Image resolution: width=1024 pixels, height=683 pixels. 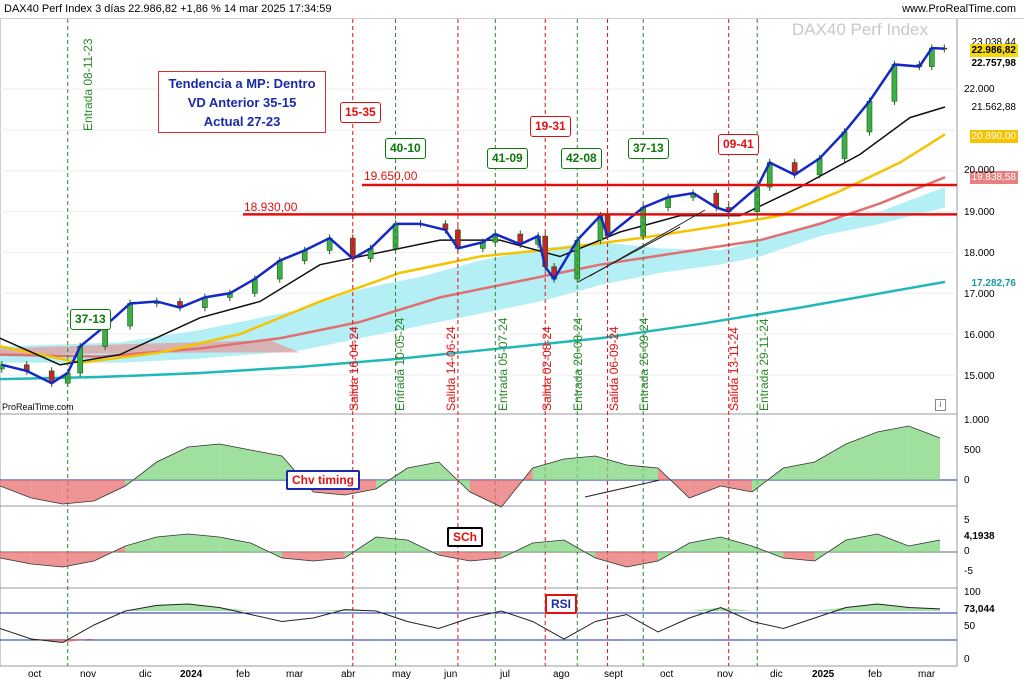 I want to click on x-label-dic-23: dic, so click(x=145, y=674).